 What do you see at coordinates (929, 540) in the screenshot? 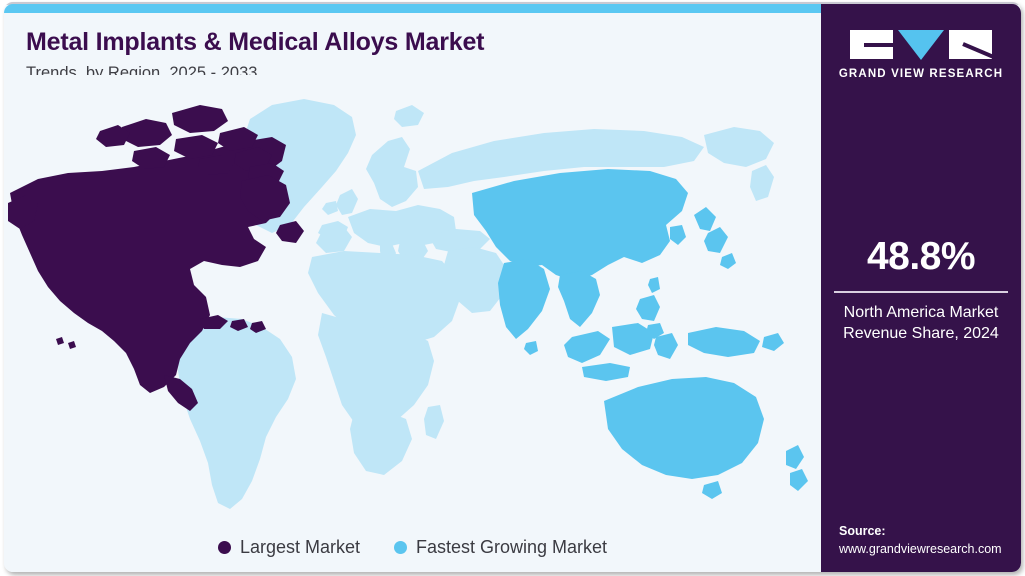
I see `source-block: Source: www.grandviewresearch.com` at bounding box center [929, 540].